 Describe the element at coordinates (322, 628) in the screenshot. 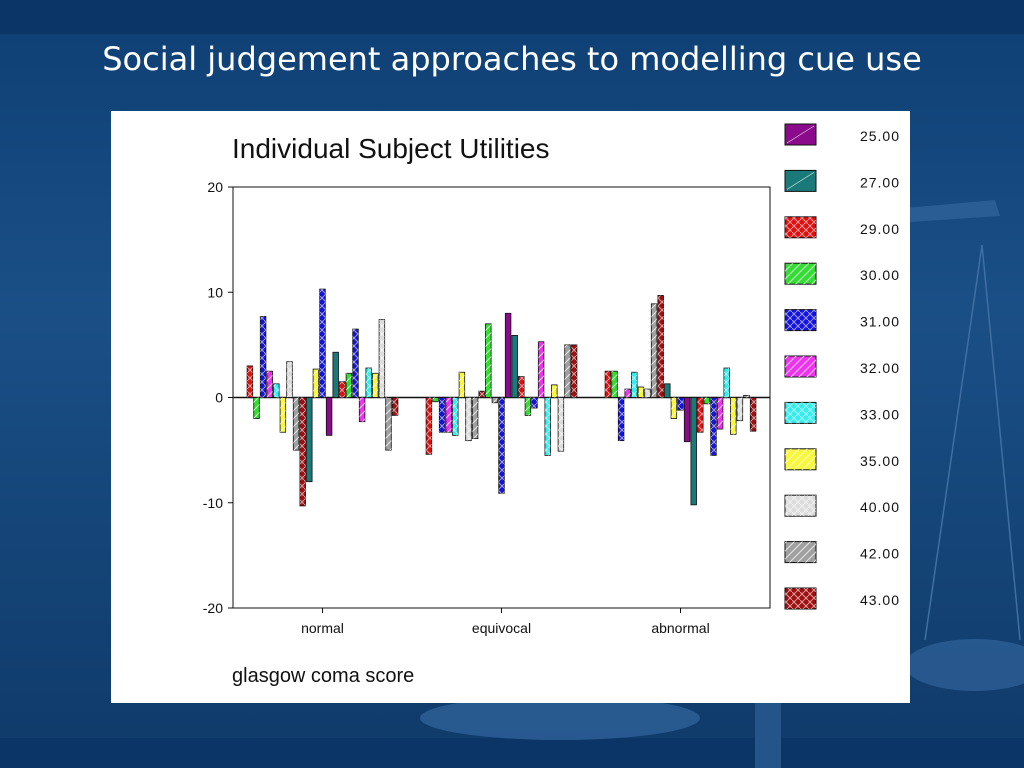

I see `x-tick-label: normal` at that location.